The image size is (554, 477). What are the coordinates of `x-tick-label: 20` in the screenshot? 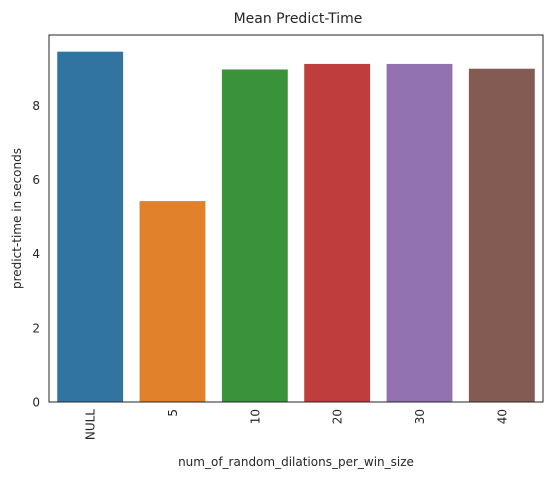 It's located at (338, 416).